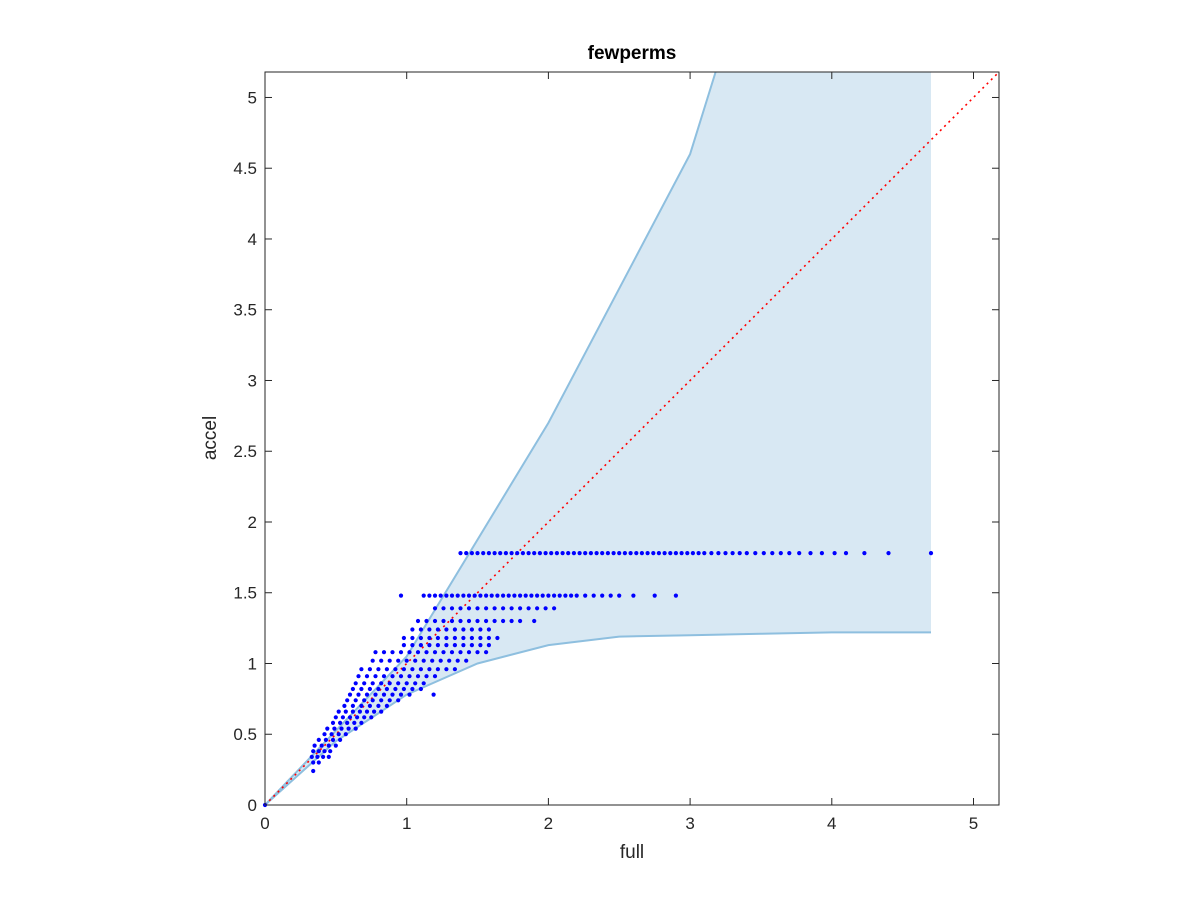  I want to click on y-tick-label: 2, so click(252, 522).